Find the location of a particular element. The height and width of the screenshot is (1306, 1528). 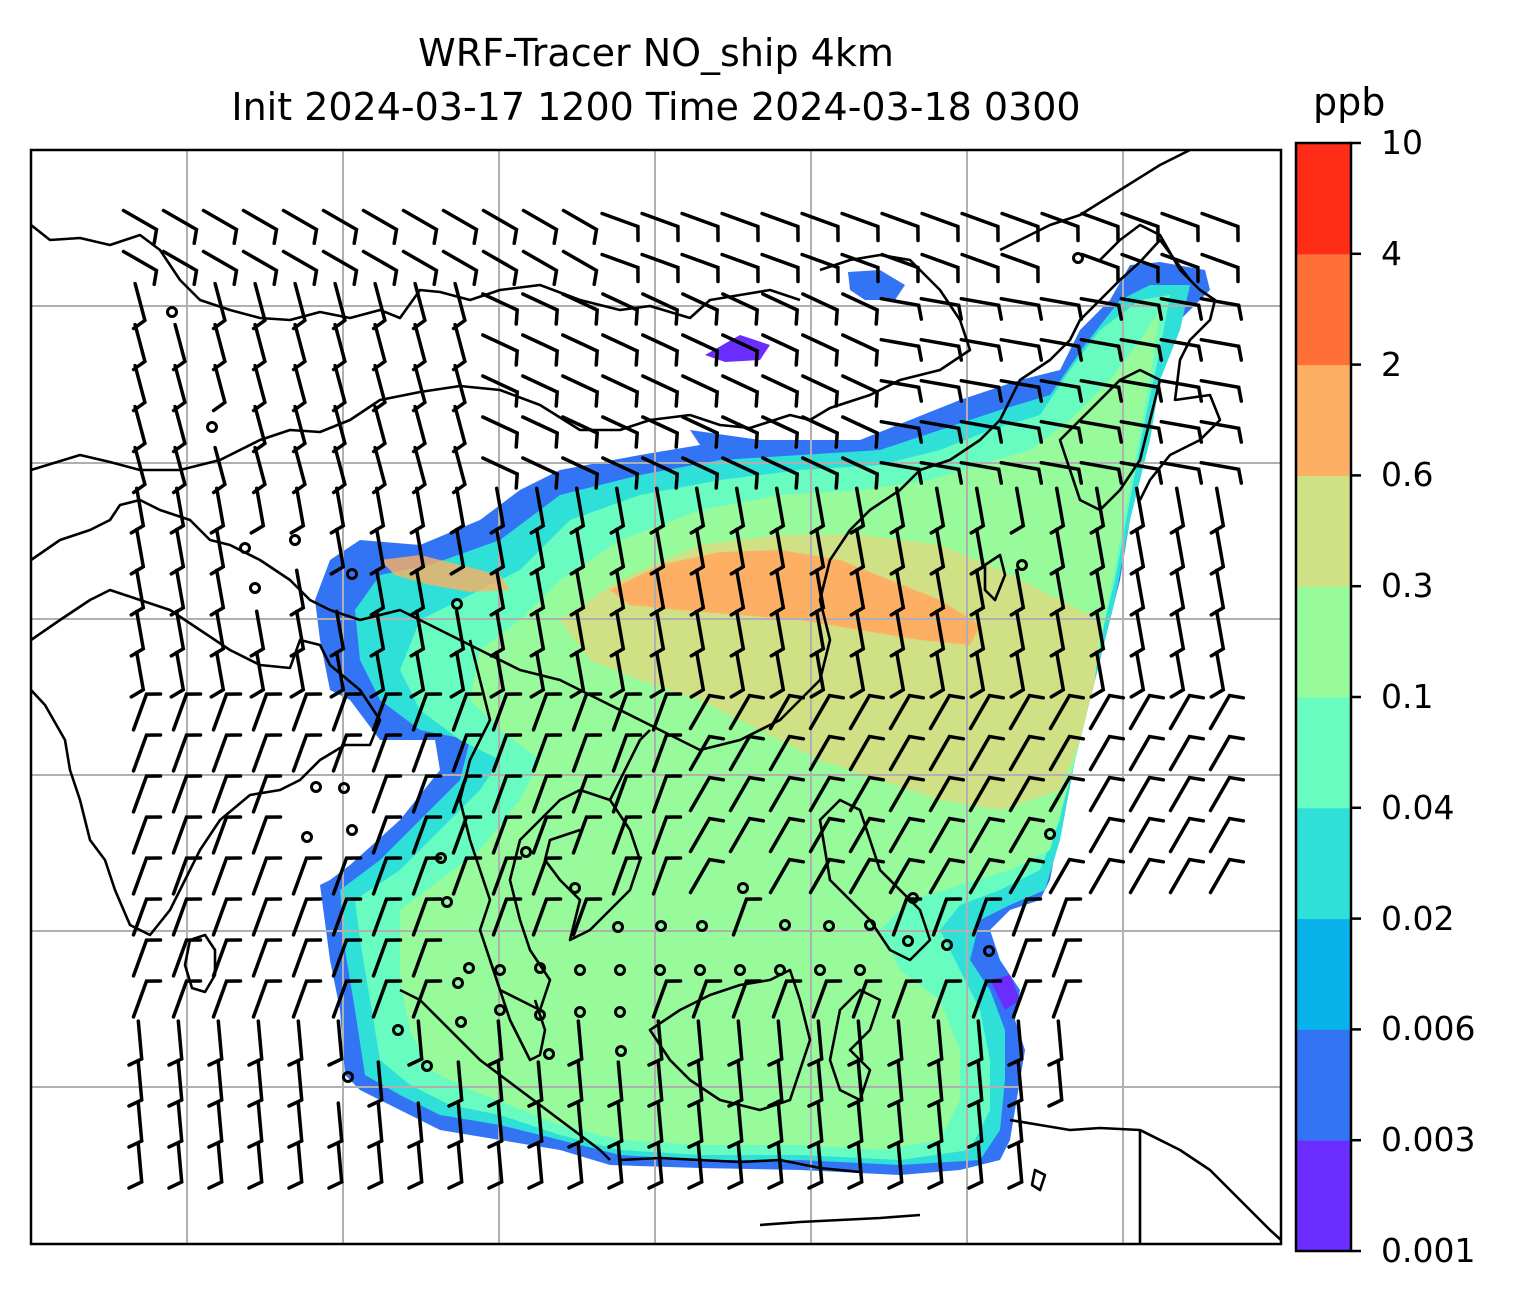

colorbar-tick-label: 0.1 is located at coordinates (1407, 696).